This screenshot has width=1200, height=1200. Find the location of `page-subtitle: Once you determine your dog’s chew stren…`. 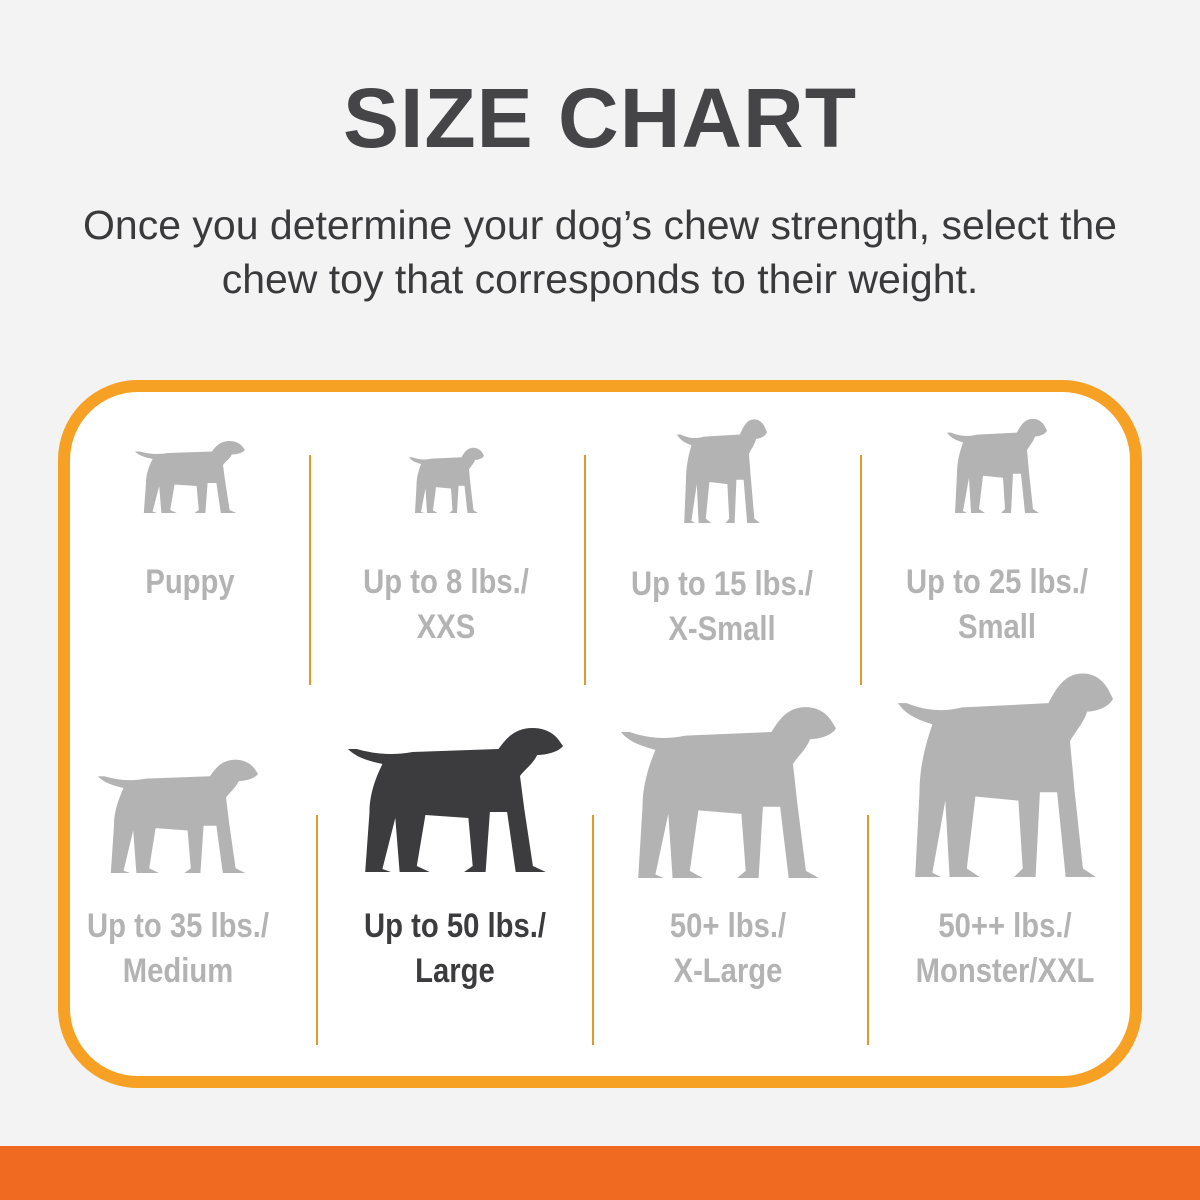

page-subtitle: Once you determine your dog’s chew stren… is located at coordinates (600, 252).